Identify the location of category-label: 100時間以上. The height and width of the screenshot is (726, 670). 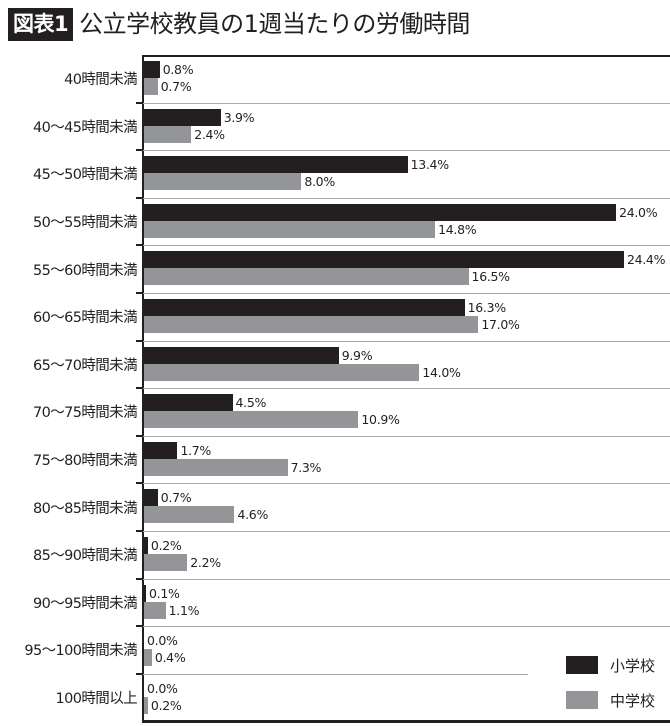
(96, 699).